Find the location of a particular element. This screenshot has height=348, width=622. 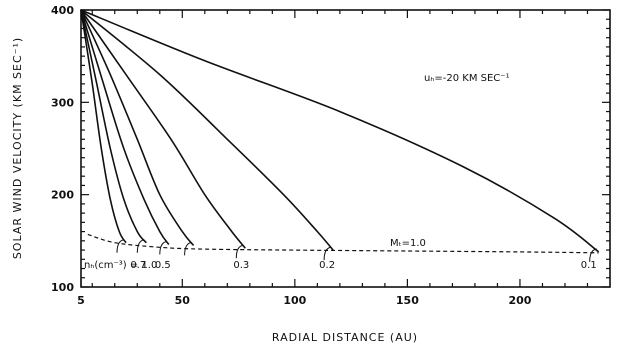

annotation-nh-prefix: nₕ(cm⁻³) = 1.0 is located at coordinates (120, 265).